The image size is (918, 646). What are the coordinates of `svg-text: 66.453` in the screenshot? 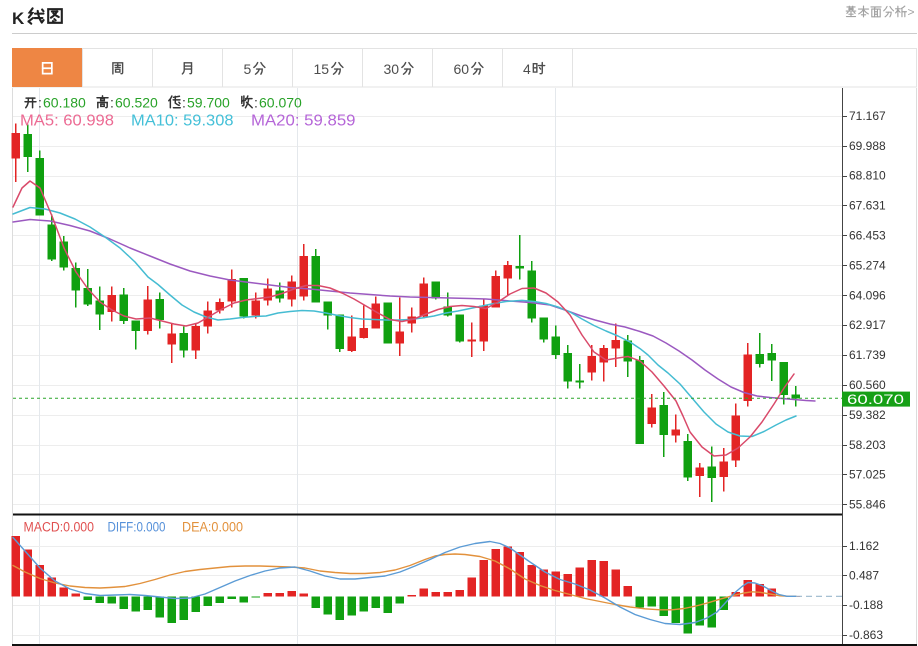 It's located at (867, 236).